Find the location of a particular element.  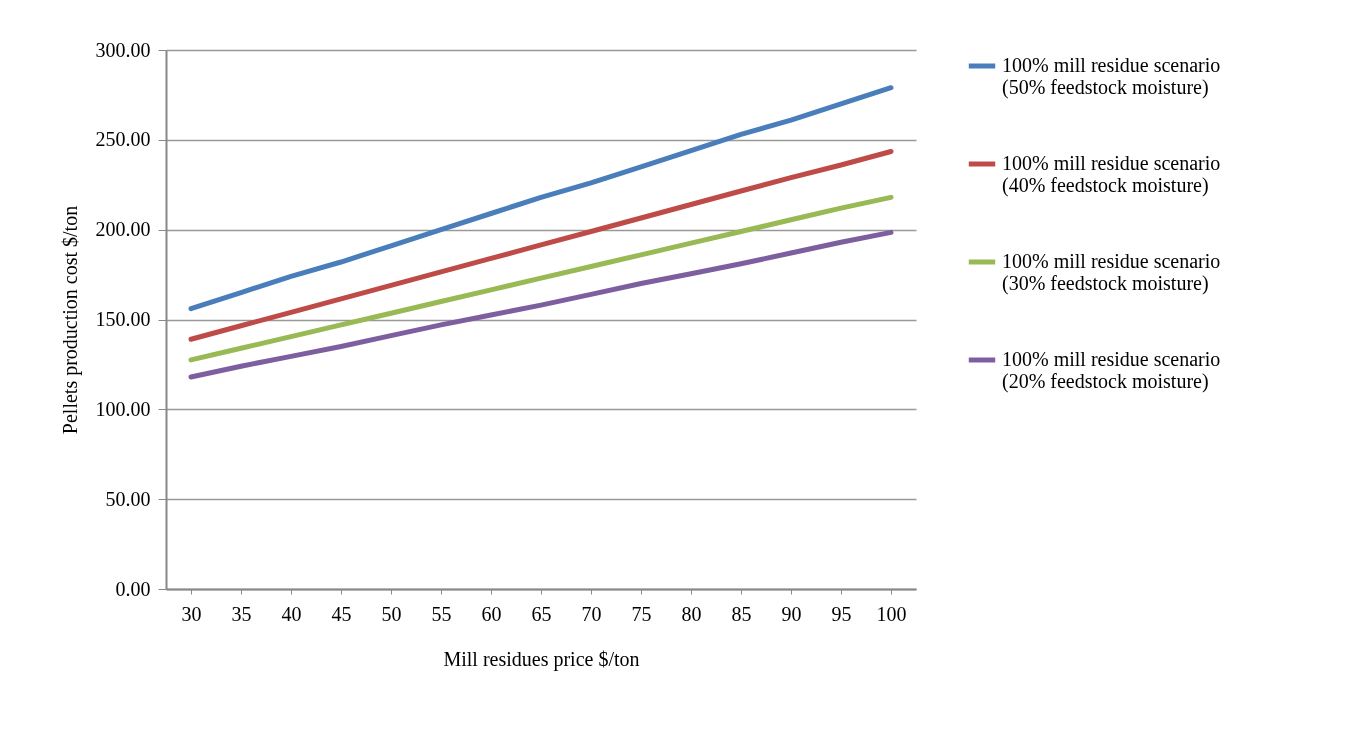

x-tick-label: 90 is located at coordinates (791, 613).